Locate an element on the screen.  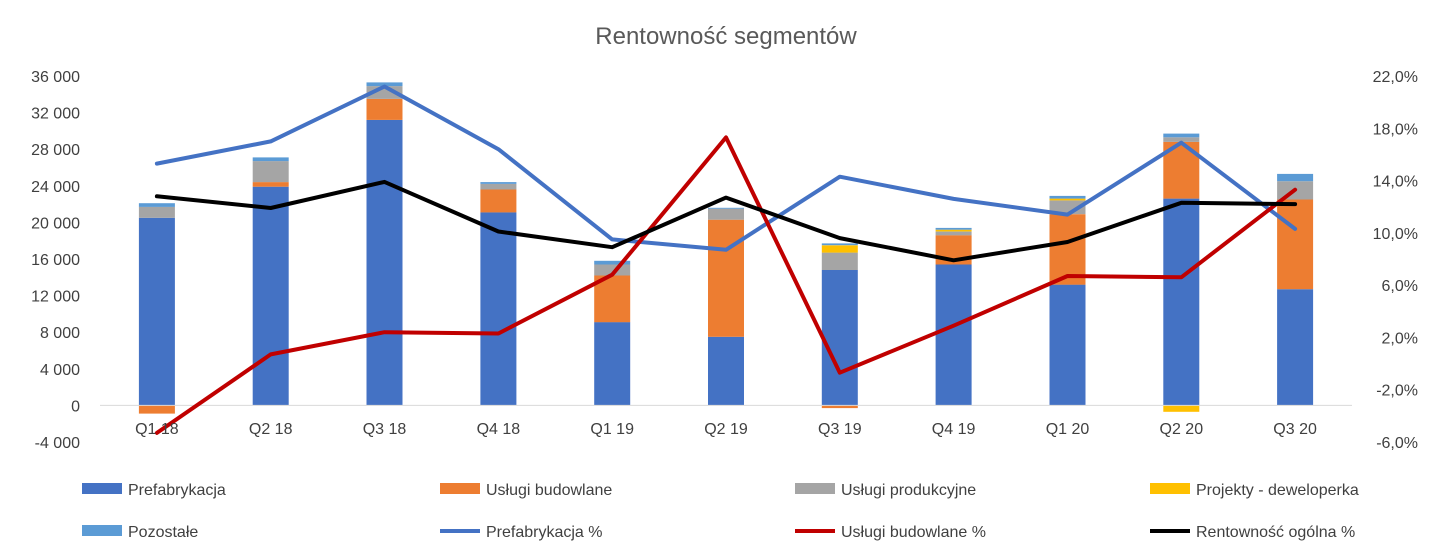
right-tick-label: 2,0% is located at coordinates (1400, 338).